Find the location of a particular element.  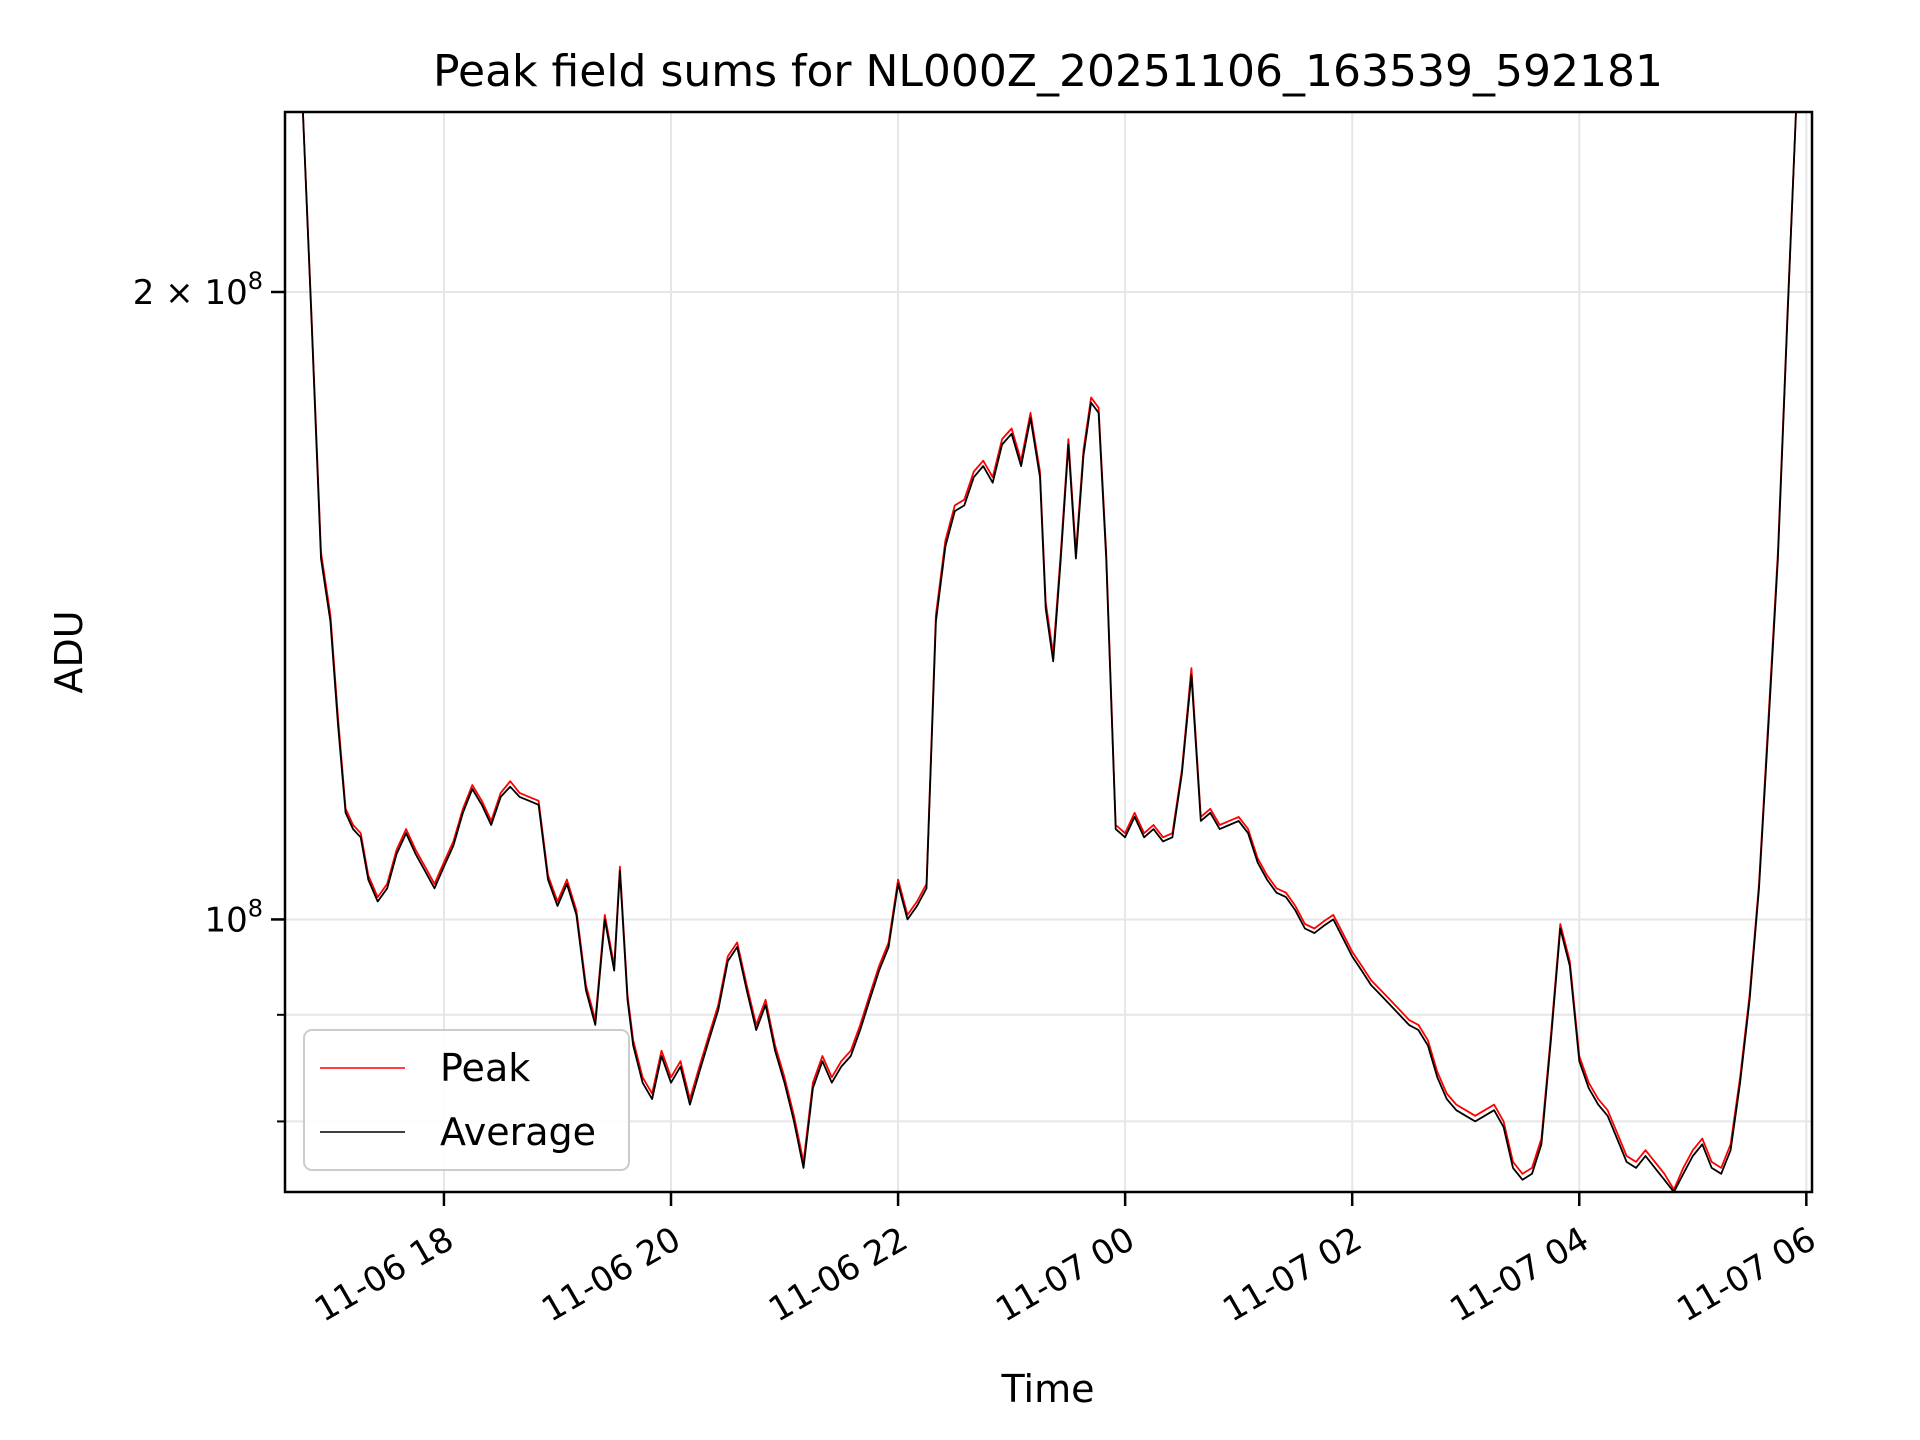

legend: Peak Average is located at coordinates (466, 1100).